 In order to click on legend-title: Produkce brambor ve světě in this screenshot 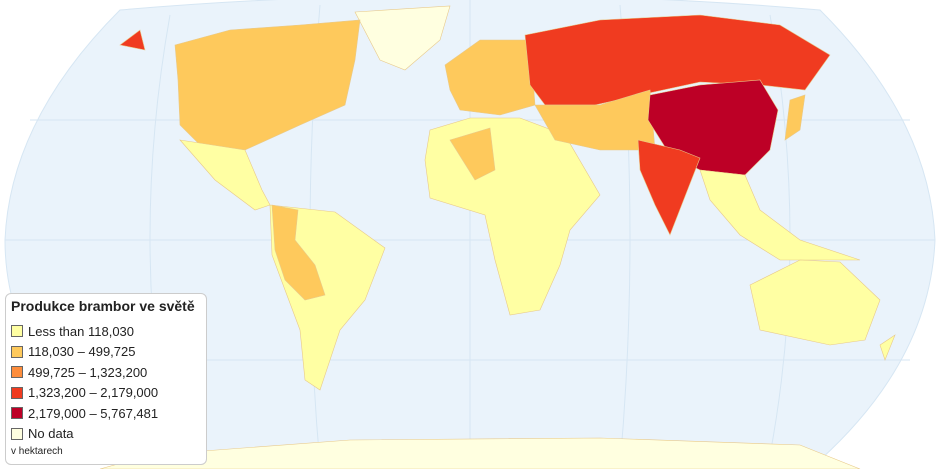, I will do `click(103, 306)`.